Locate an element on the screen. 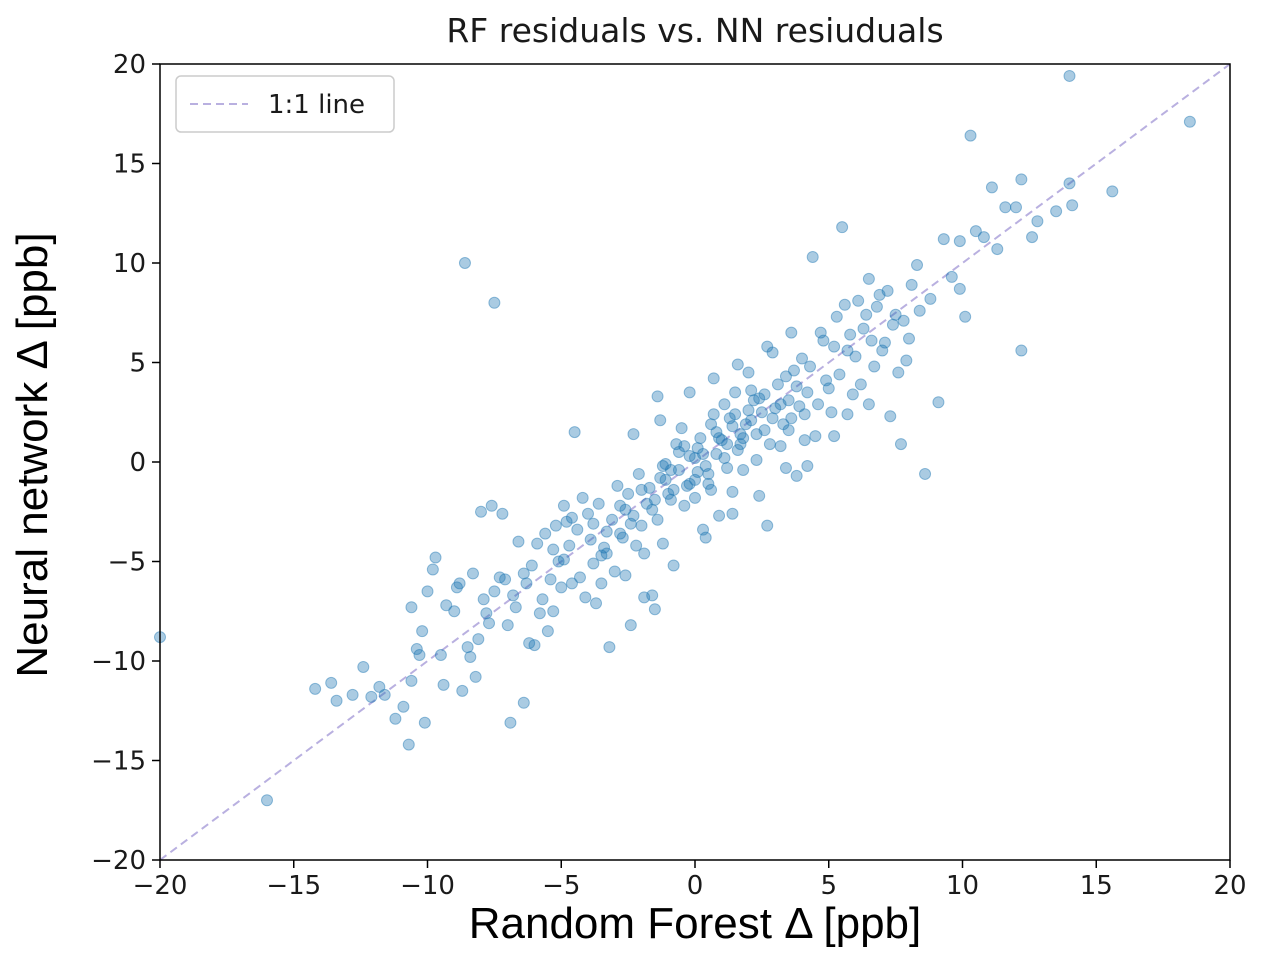 The image size is (1264, 958). x-tick-label: 5 is located at coordinates (828, 886).